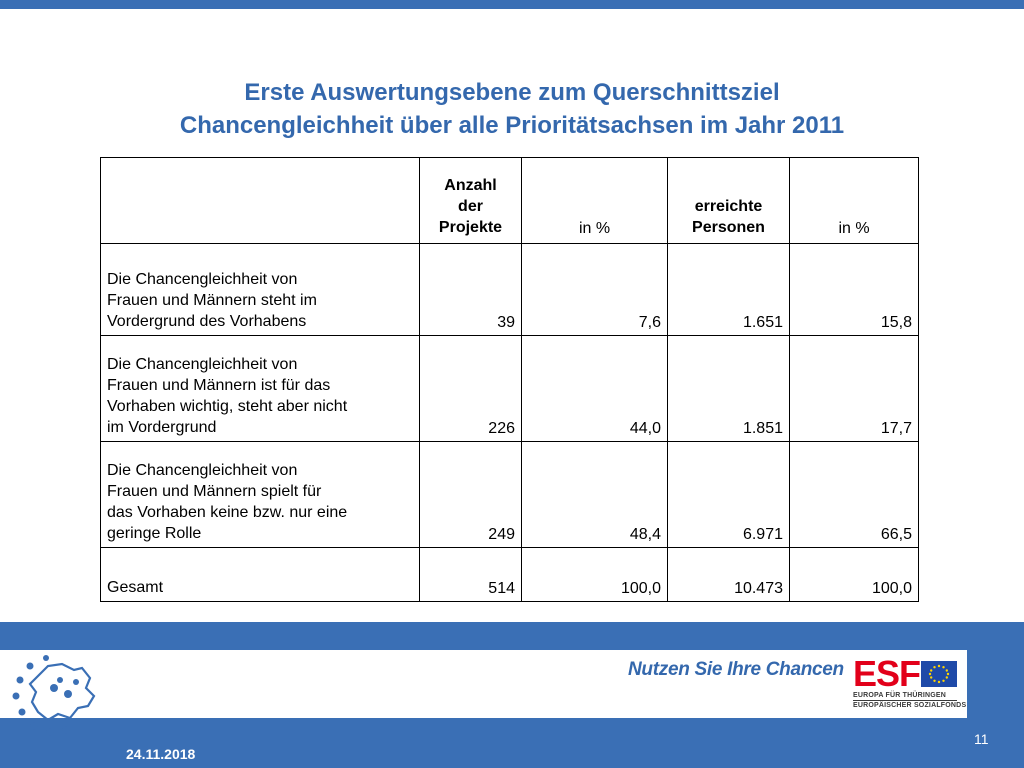  What do you see at coordinates (939, 674) in the screenshot?
I see `eu-flag-icon` at bounding box center [939, 674].